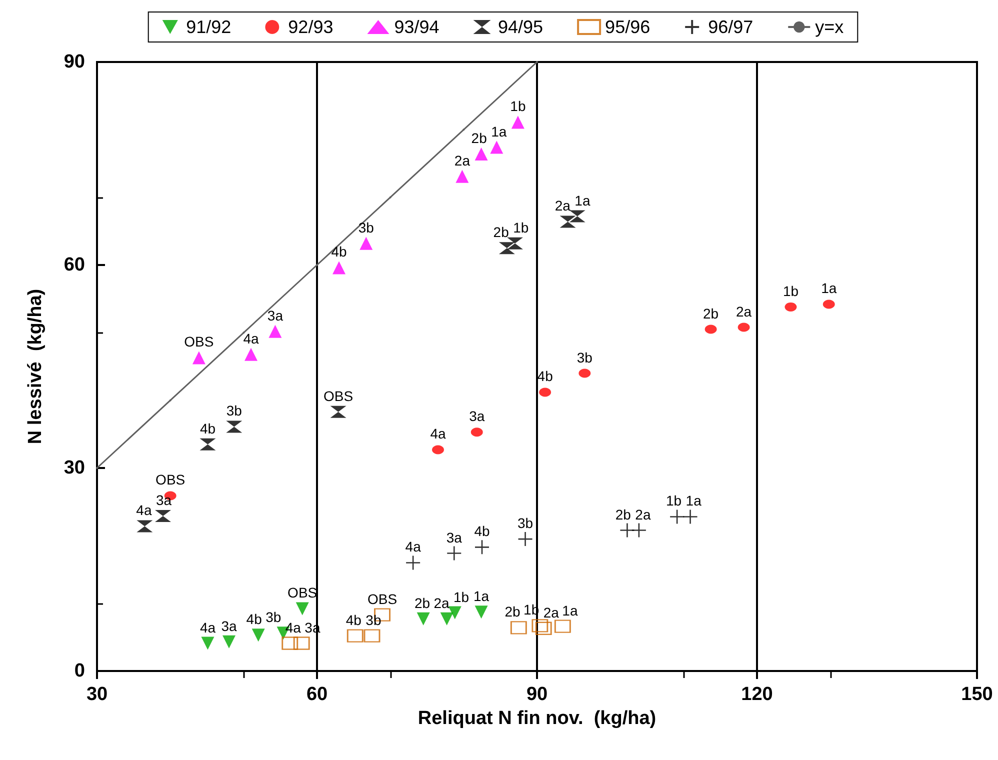 The width and height of the screenshot is (998, 760). What do you see at coordinates (35, 366) in the screenshot?
I see `y-axis-title: N lessivé (kg/ha)` at bounding box center [35, 366].